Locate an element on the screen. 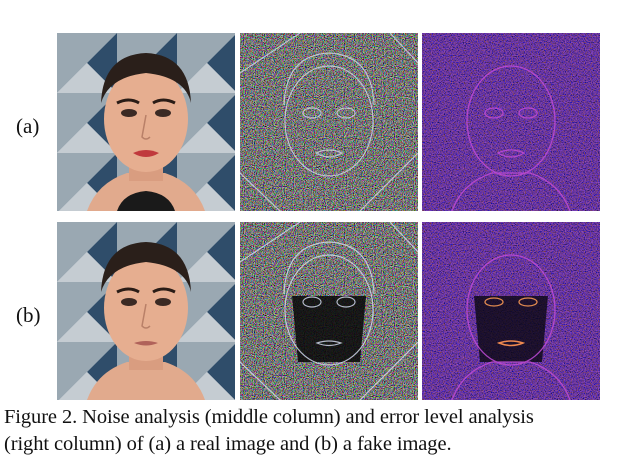 The height and width of the screenshot is (473, 634). real-face-photo is located at coordinates (146, 122).